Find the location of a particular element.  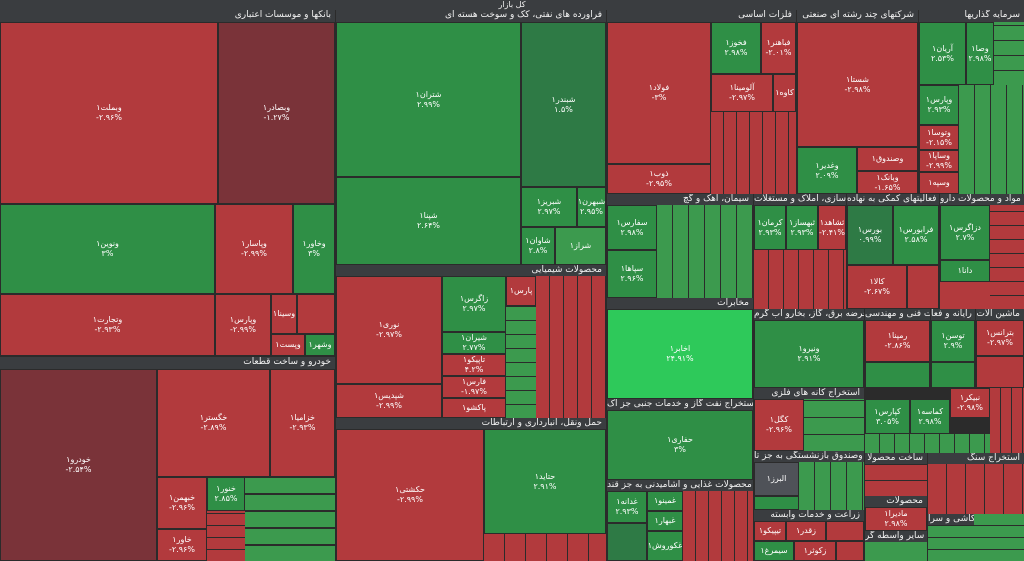

tile-vpost-small is located at coordinates (316, 314).